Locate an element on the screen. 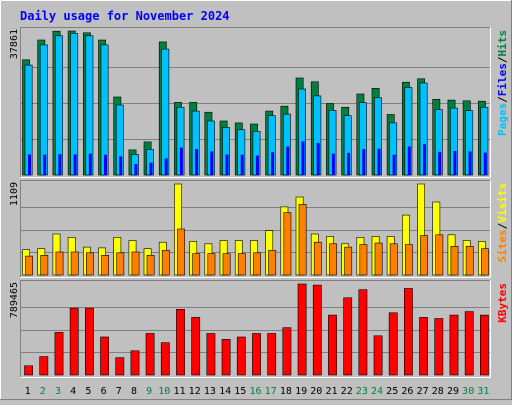  x-tick-label-day-16: 16 is located at coordinates (255, 391).